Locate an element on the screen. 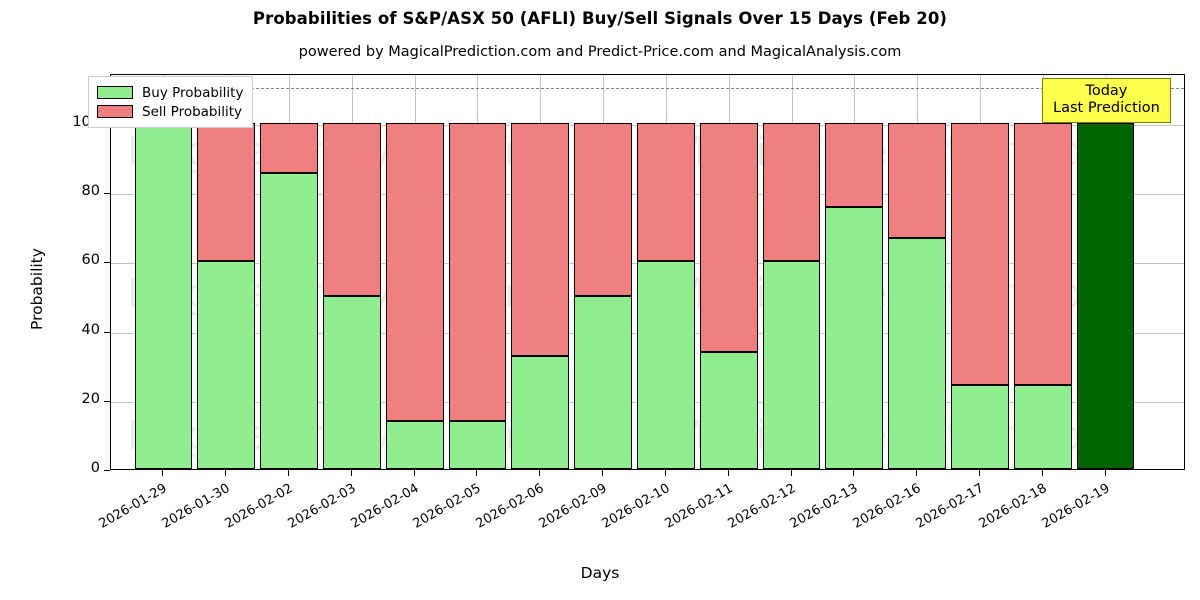 The width and height of the screenshot is (1200, 600). legend-label-sell: Sell Probability is located at coordinates (192, 111).